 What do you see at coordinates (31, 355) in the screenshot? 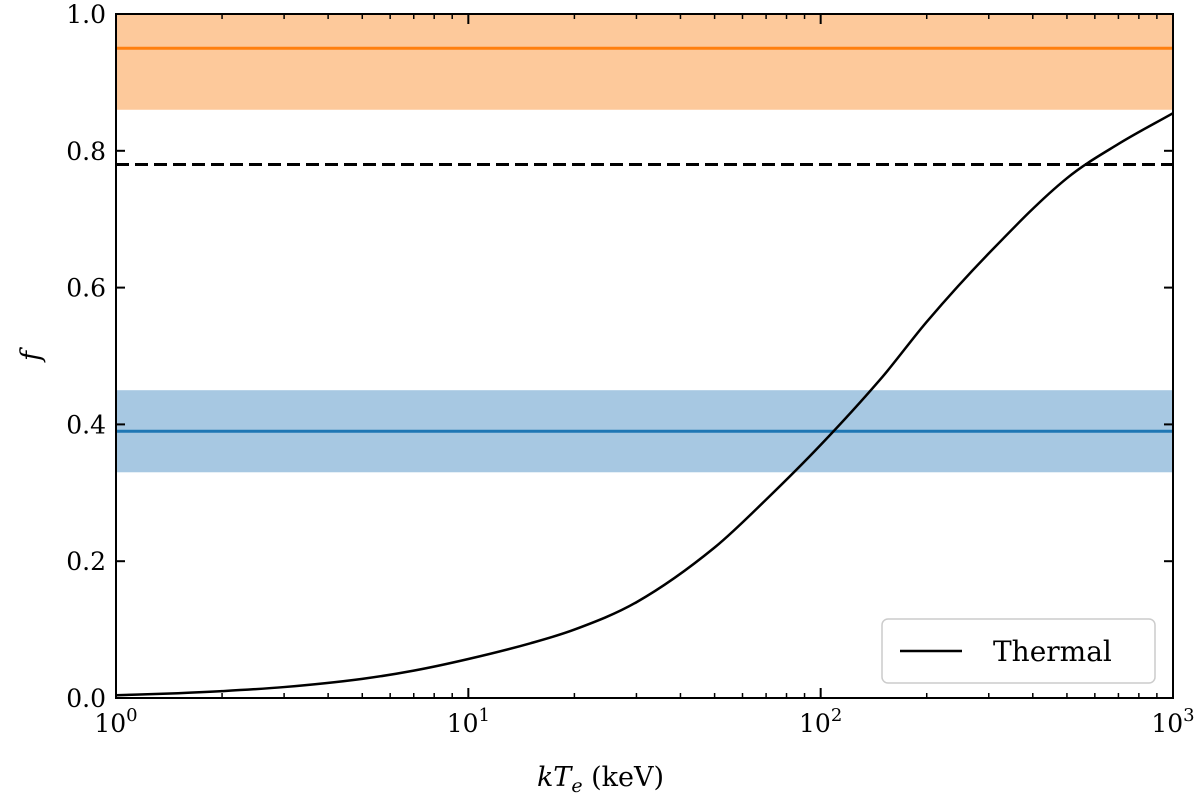
I see `y-axis-label: f` at bounding box center [31, 355].